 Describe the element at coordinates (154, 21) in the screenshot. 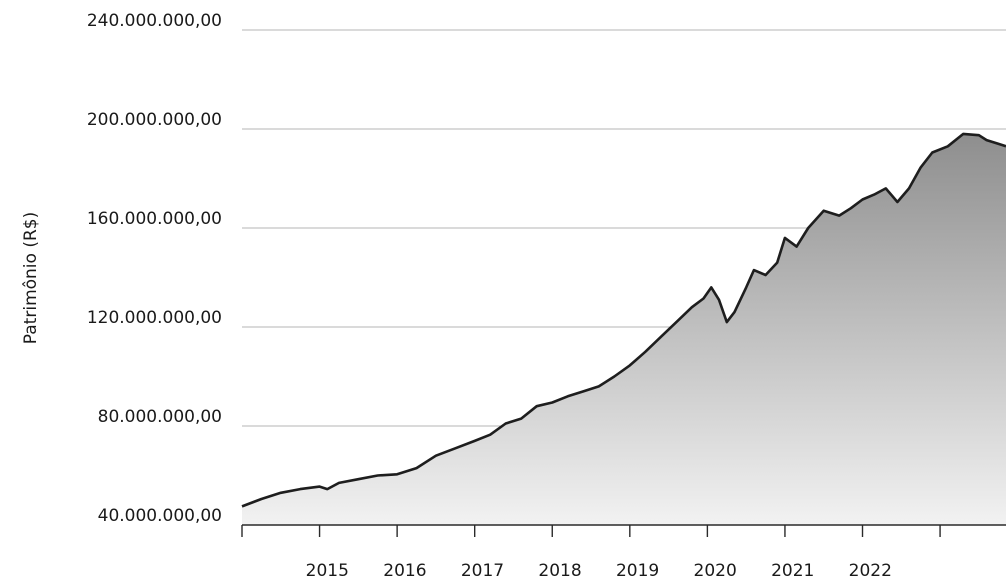

I see `y-tick-label: 240.000.000,00` at that location.